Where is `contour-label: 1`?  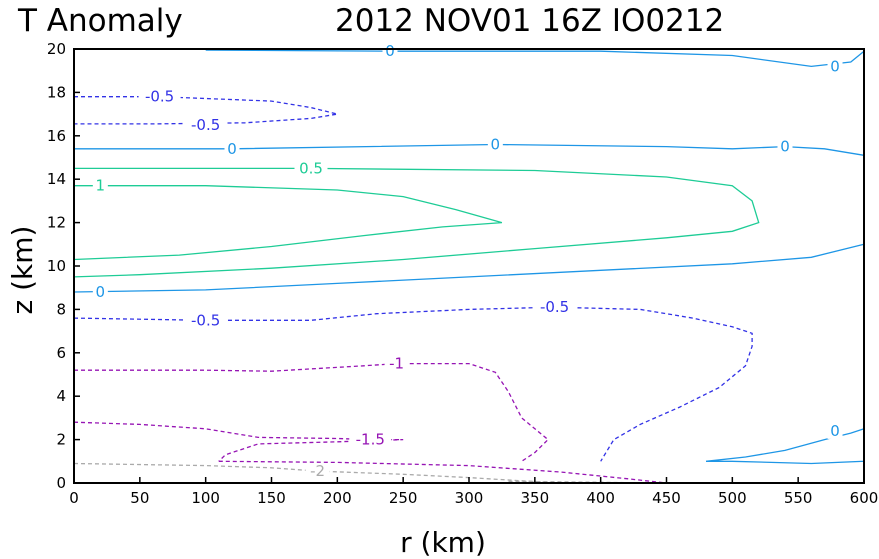
contour-label: 1 is located at coordinates (101, 186).